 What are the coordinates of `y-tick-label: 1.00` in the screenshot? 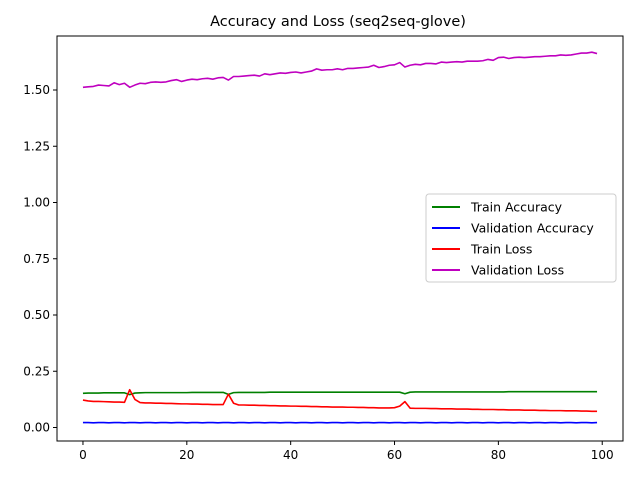 It's located at (36, 203).